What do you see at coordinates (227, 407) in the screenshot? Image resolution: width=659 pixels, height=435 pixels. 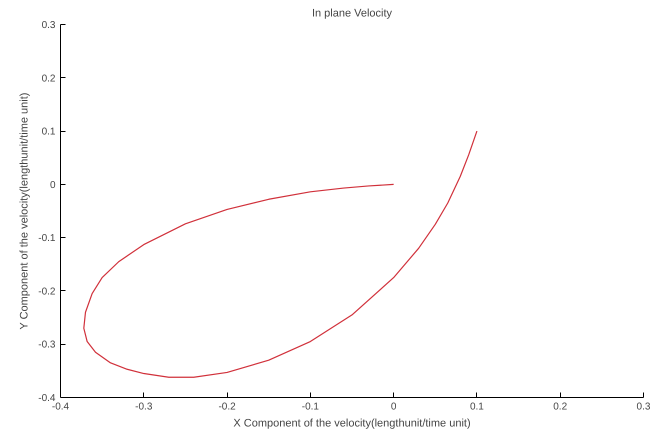 I see `x-tick-label: -0.2` at bounding box center [227, 407].